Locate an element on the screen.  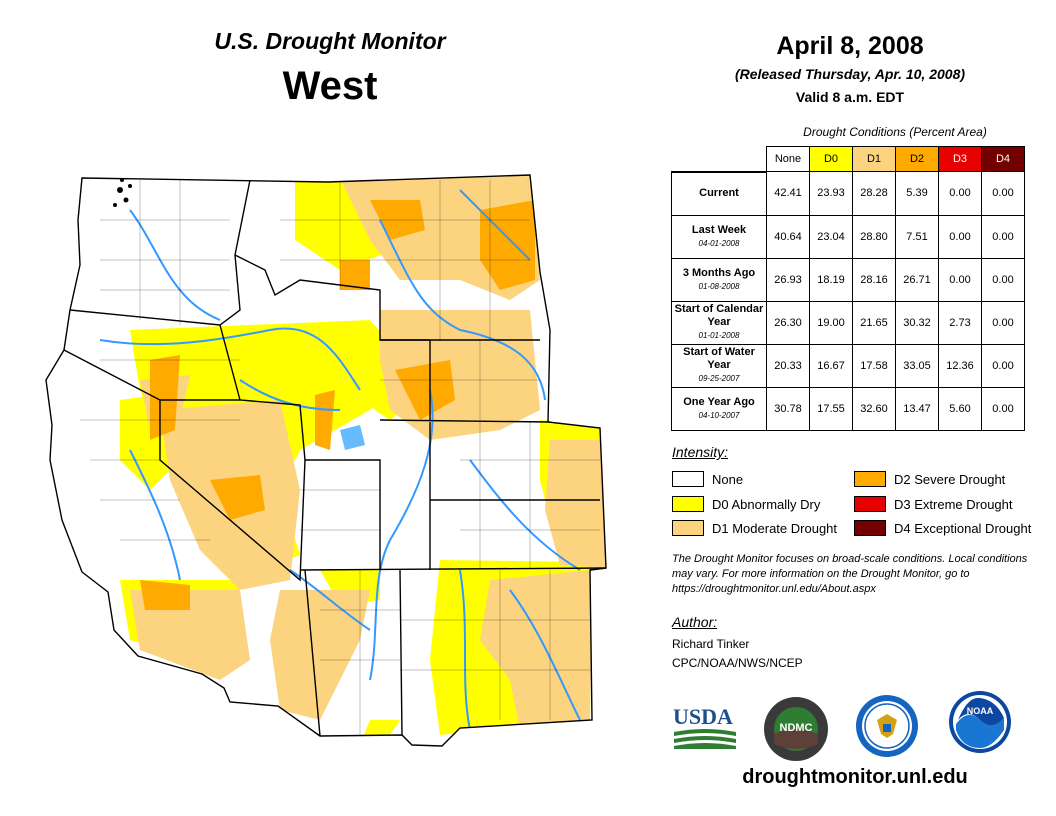
table-cell: 28.16 is located at coordinates (874, 279).